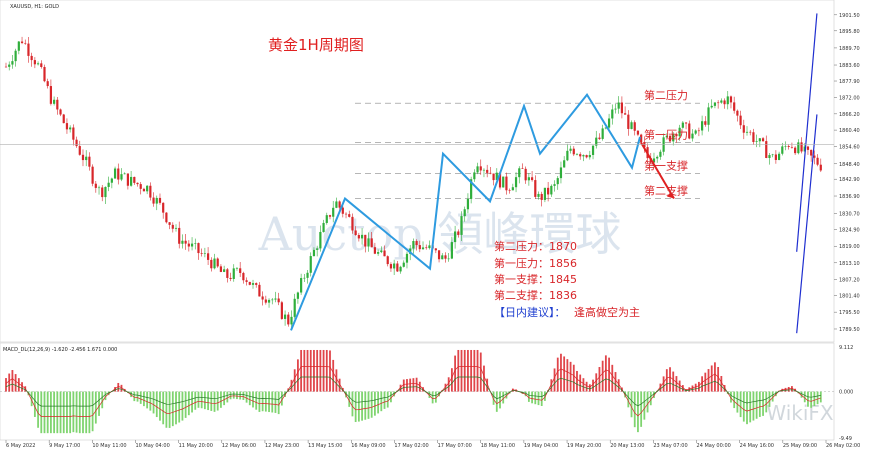 The height and width of the screenshot is (449, 870). What do you see at coordinates (757, 446) in the screenshot?
I see `time-tick-label: 24 May 16:00` at bounding box center [757, 446].